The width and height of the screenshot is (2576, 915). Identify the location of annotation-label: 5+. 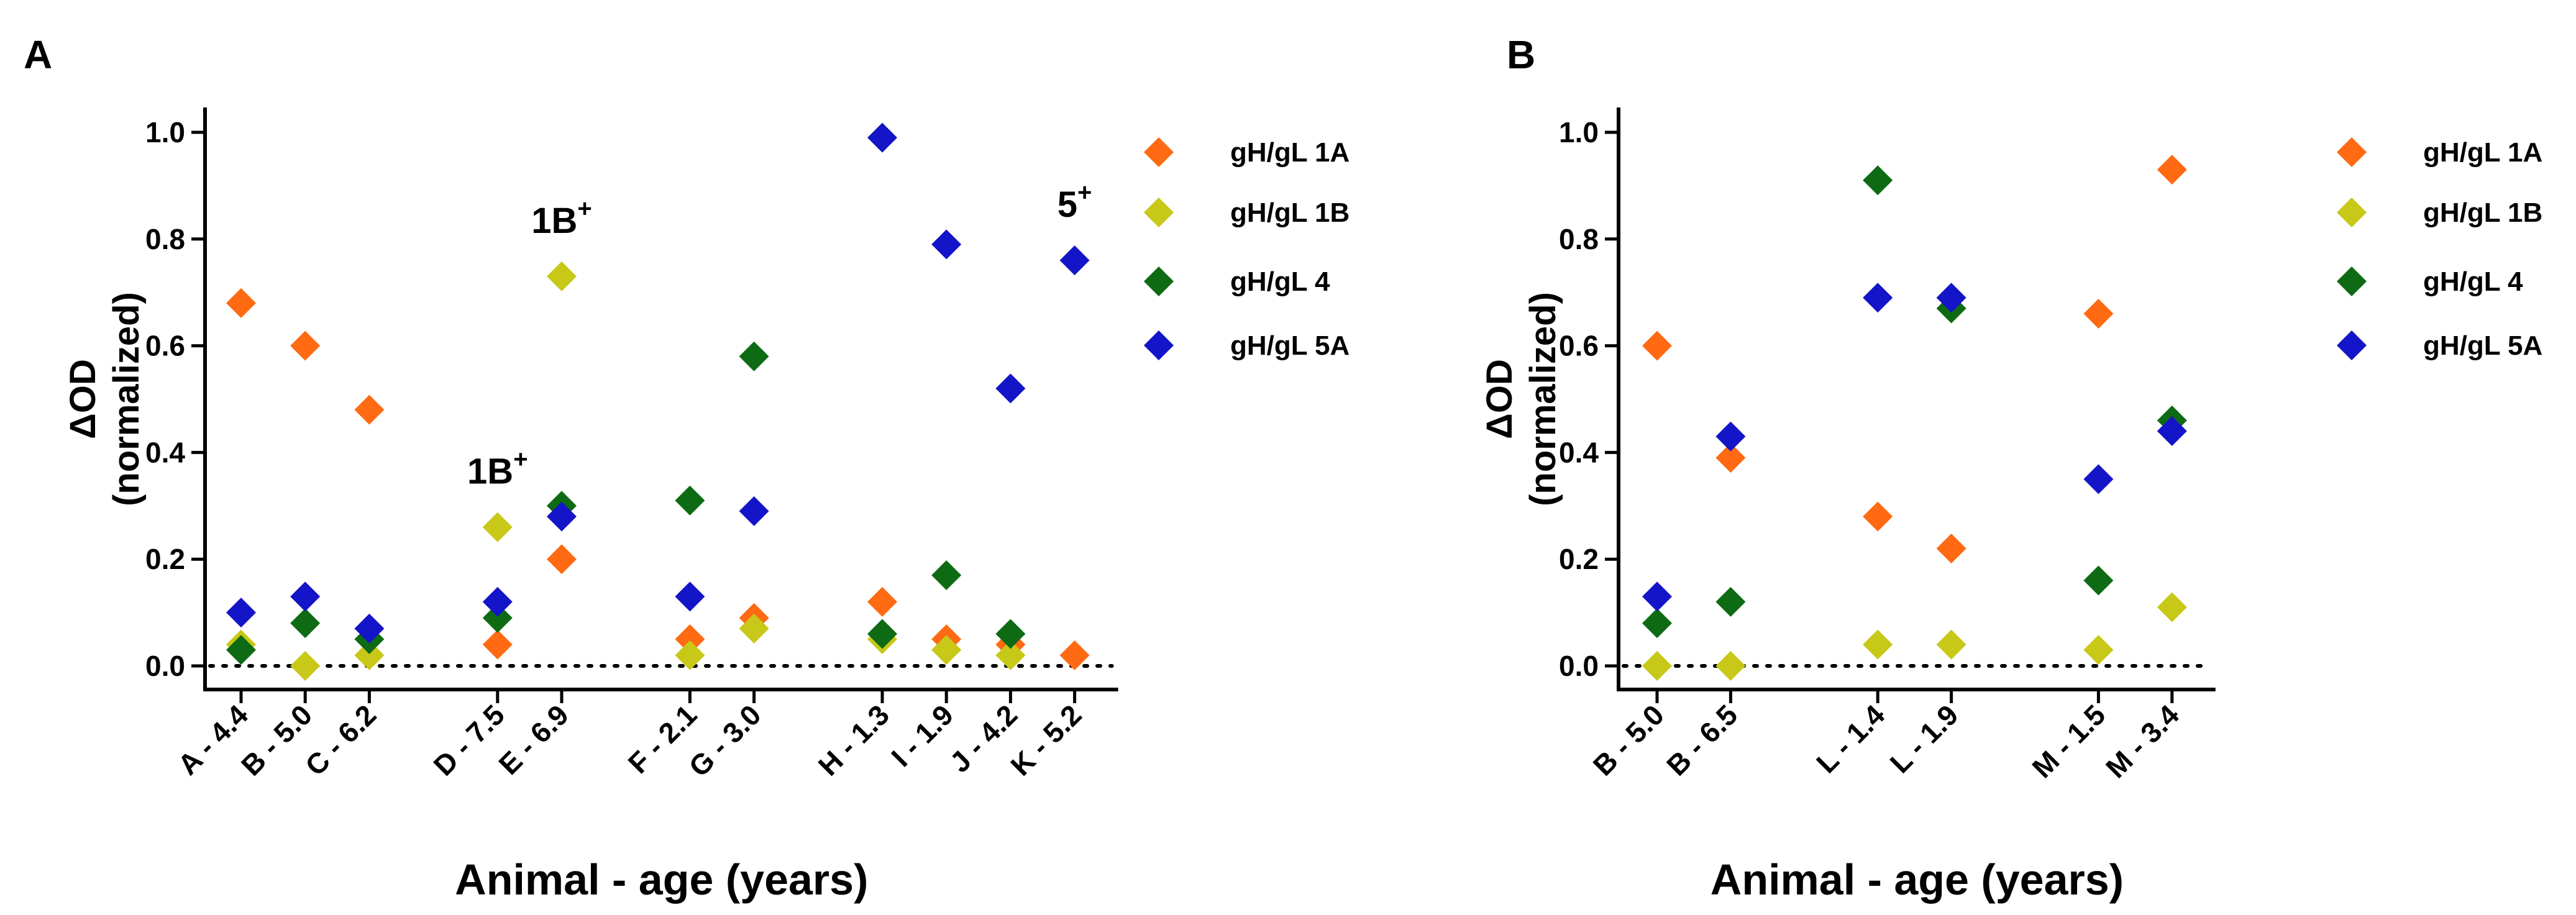
(1074, 202).